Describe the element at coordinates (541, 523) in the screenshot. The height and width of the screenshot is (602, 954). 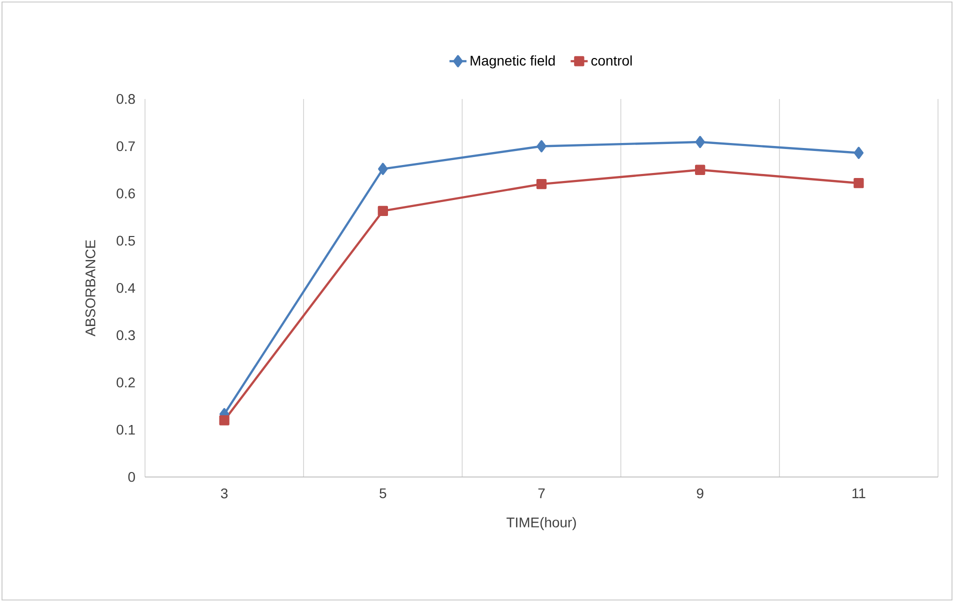
I see `x-axis-title: TIME(hour)` at that location.